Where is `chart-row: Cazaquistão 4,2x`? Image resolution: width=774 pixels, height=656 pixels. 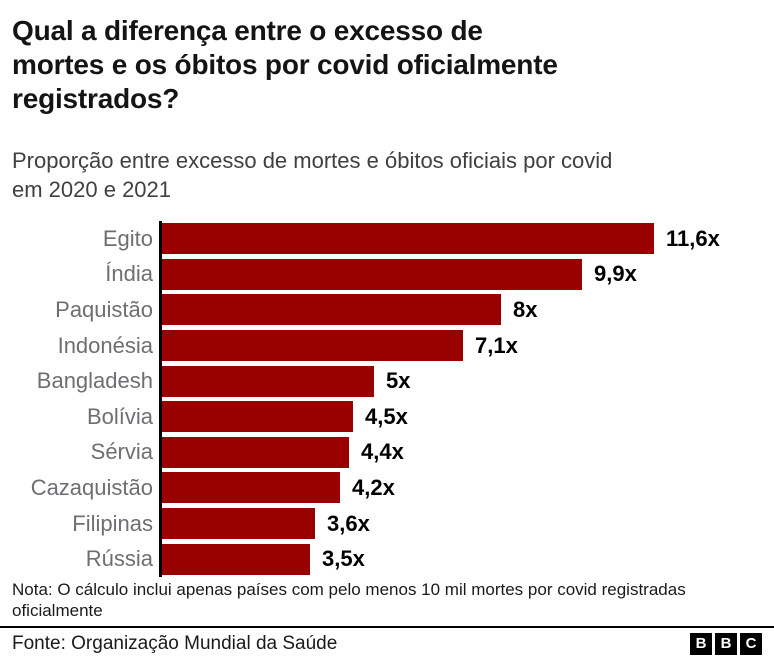
chart-row: Cazaquistão 4,2x is located at coordinates (387, 488).